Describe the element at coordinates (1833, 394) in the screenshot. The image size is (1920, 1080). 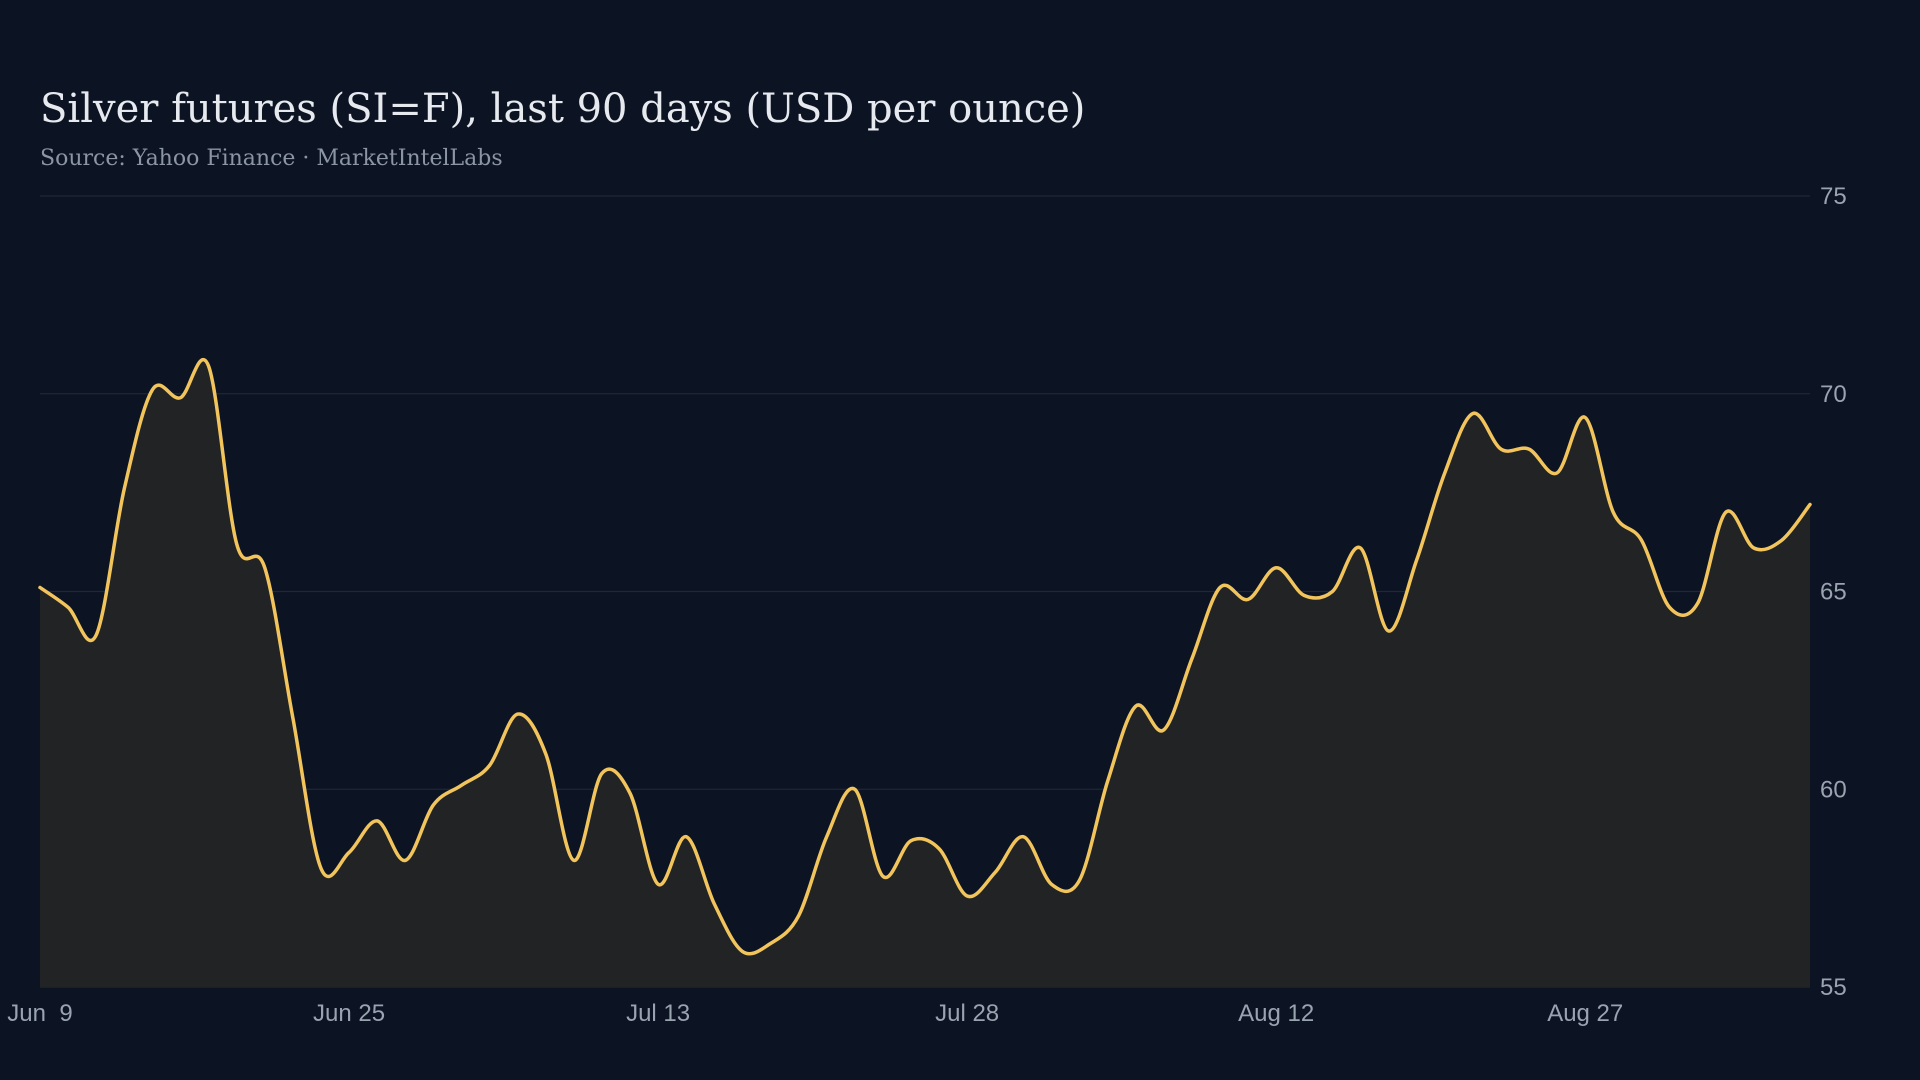
I see `y-tick-label: 70` at that location.